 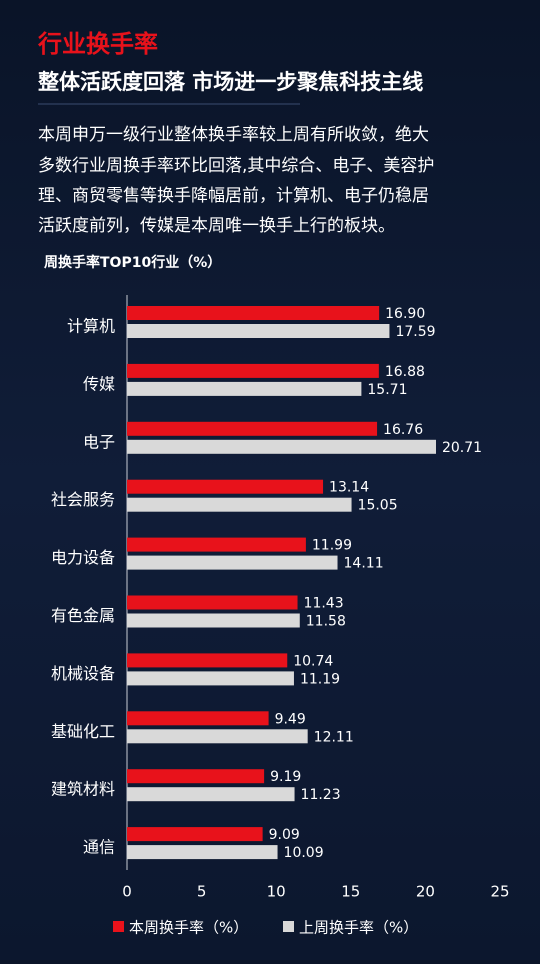 What do you see at coordinates (405, 372) in the screenshot?
I see `value-label: 16.88` at bounding box center [405, 372].